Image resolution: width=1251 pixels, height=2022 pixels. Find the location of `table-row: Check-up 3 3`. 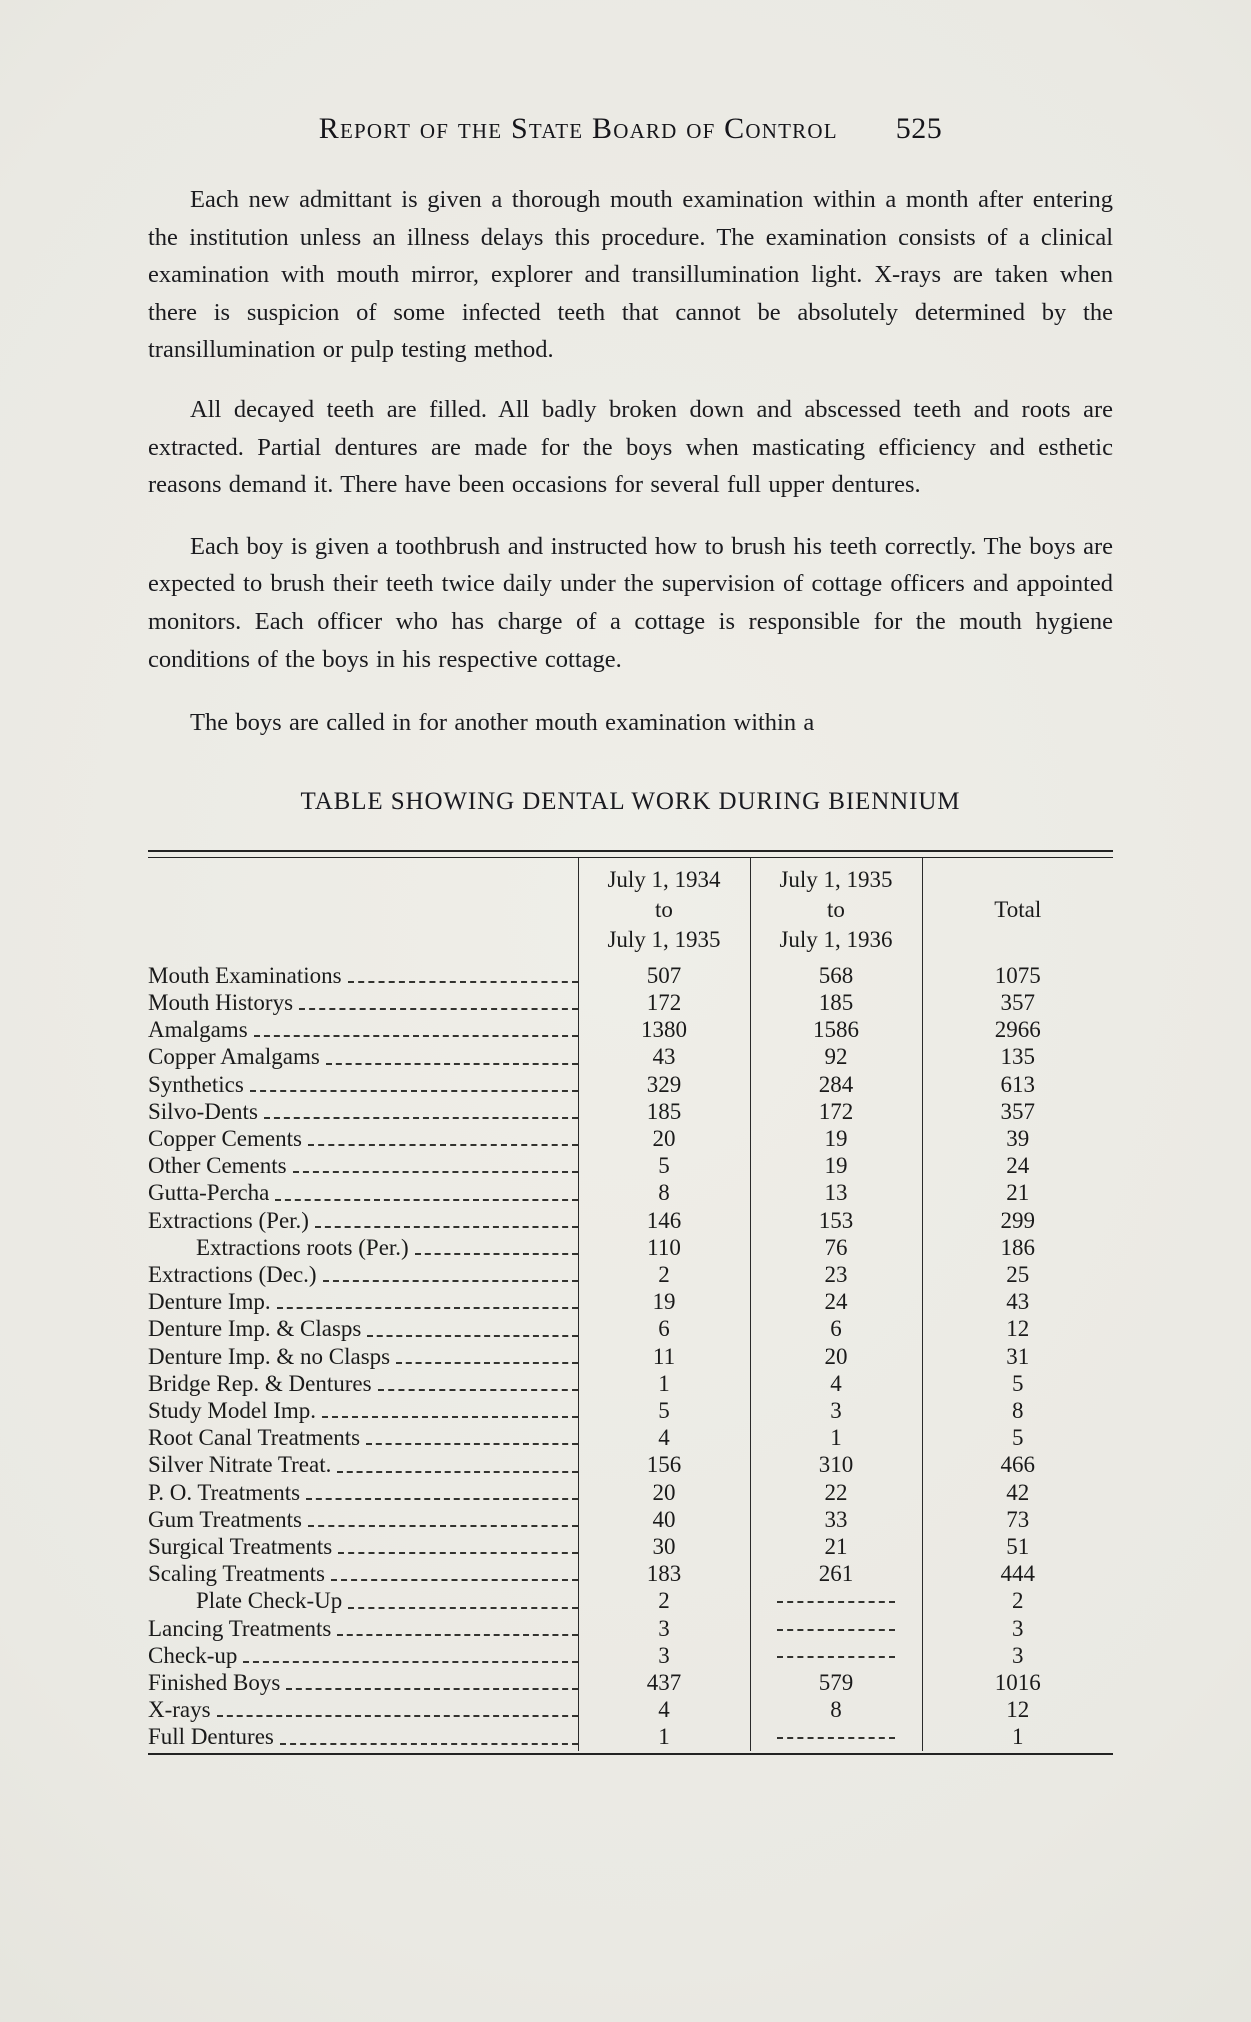

table-row: Check-up 3 3 is located at coordinates (630, 1655).